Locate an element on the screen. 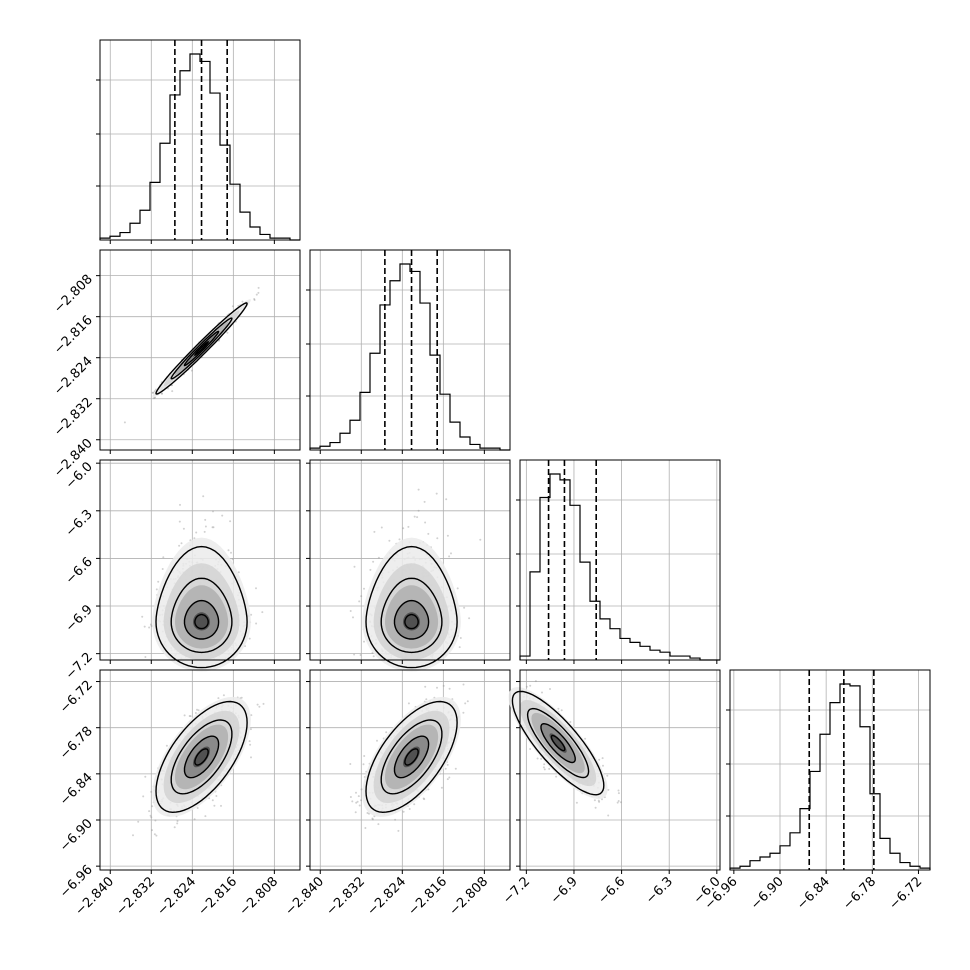 Image resolution: width=970 pixels, height=970 pixels. y-tick-label: −7.2 is located at coordinates (79, 666).